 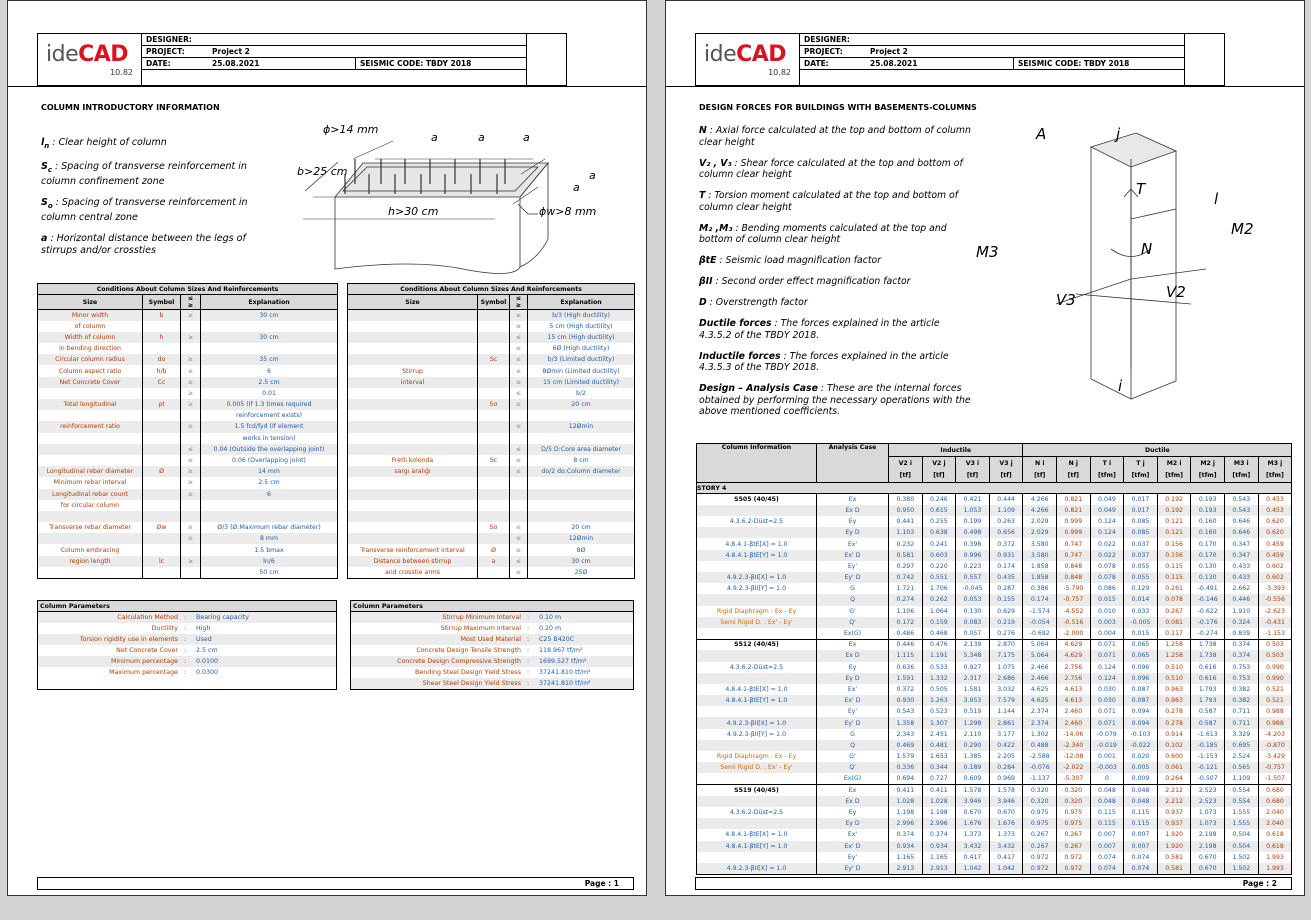 What do you see at coordinates (44, 238) in the screenshot?
I see `definition-term: a` at bounding box center [44, 238].